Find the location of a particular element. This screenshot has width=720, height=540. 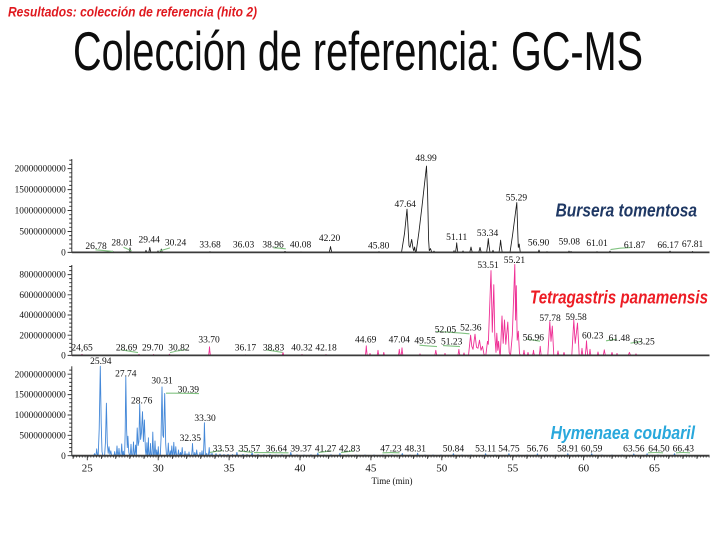

svg-text: 51.23 is located at coordinates (452, 343).